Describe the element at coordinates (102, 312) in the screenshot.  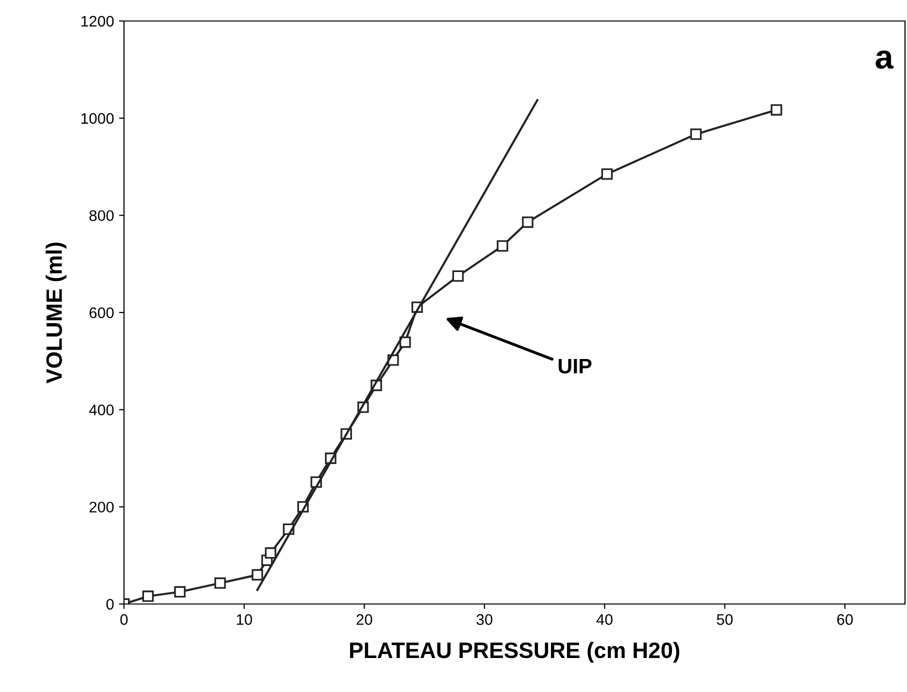
I see `y-tick-label: 600` at that location.